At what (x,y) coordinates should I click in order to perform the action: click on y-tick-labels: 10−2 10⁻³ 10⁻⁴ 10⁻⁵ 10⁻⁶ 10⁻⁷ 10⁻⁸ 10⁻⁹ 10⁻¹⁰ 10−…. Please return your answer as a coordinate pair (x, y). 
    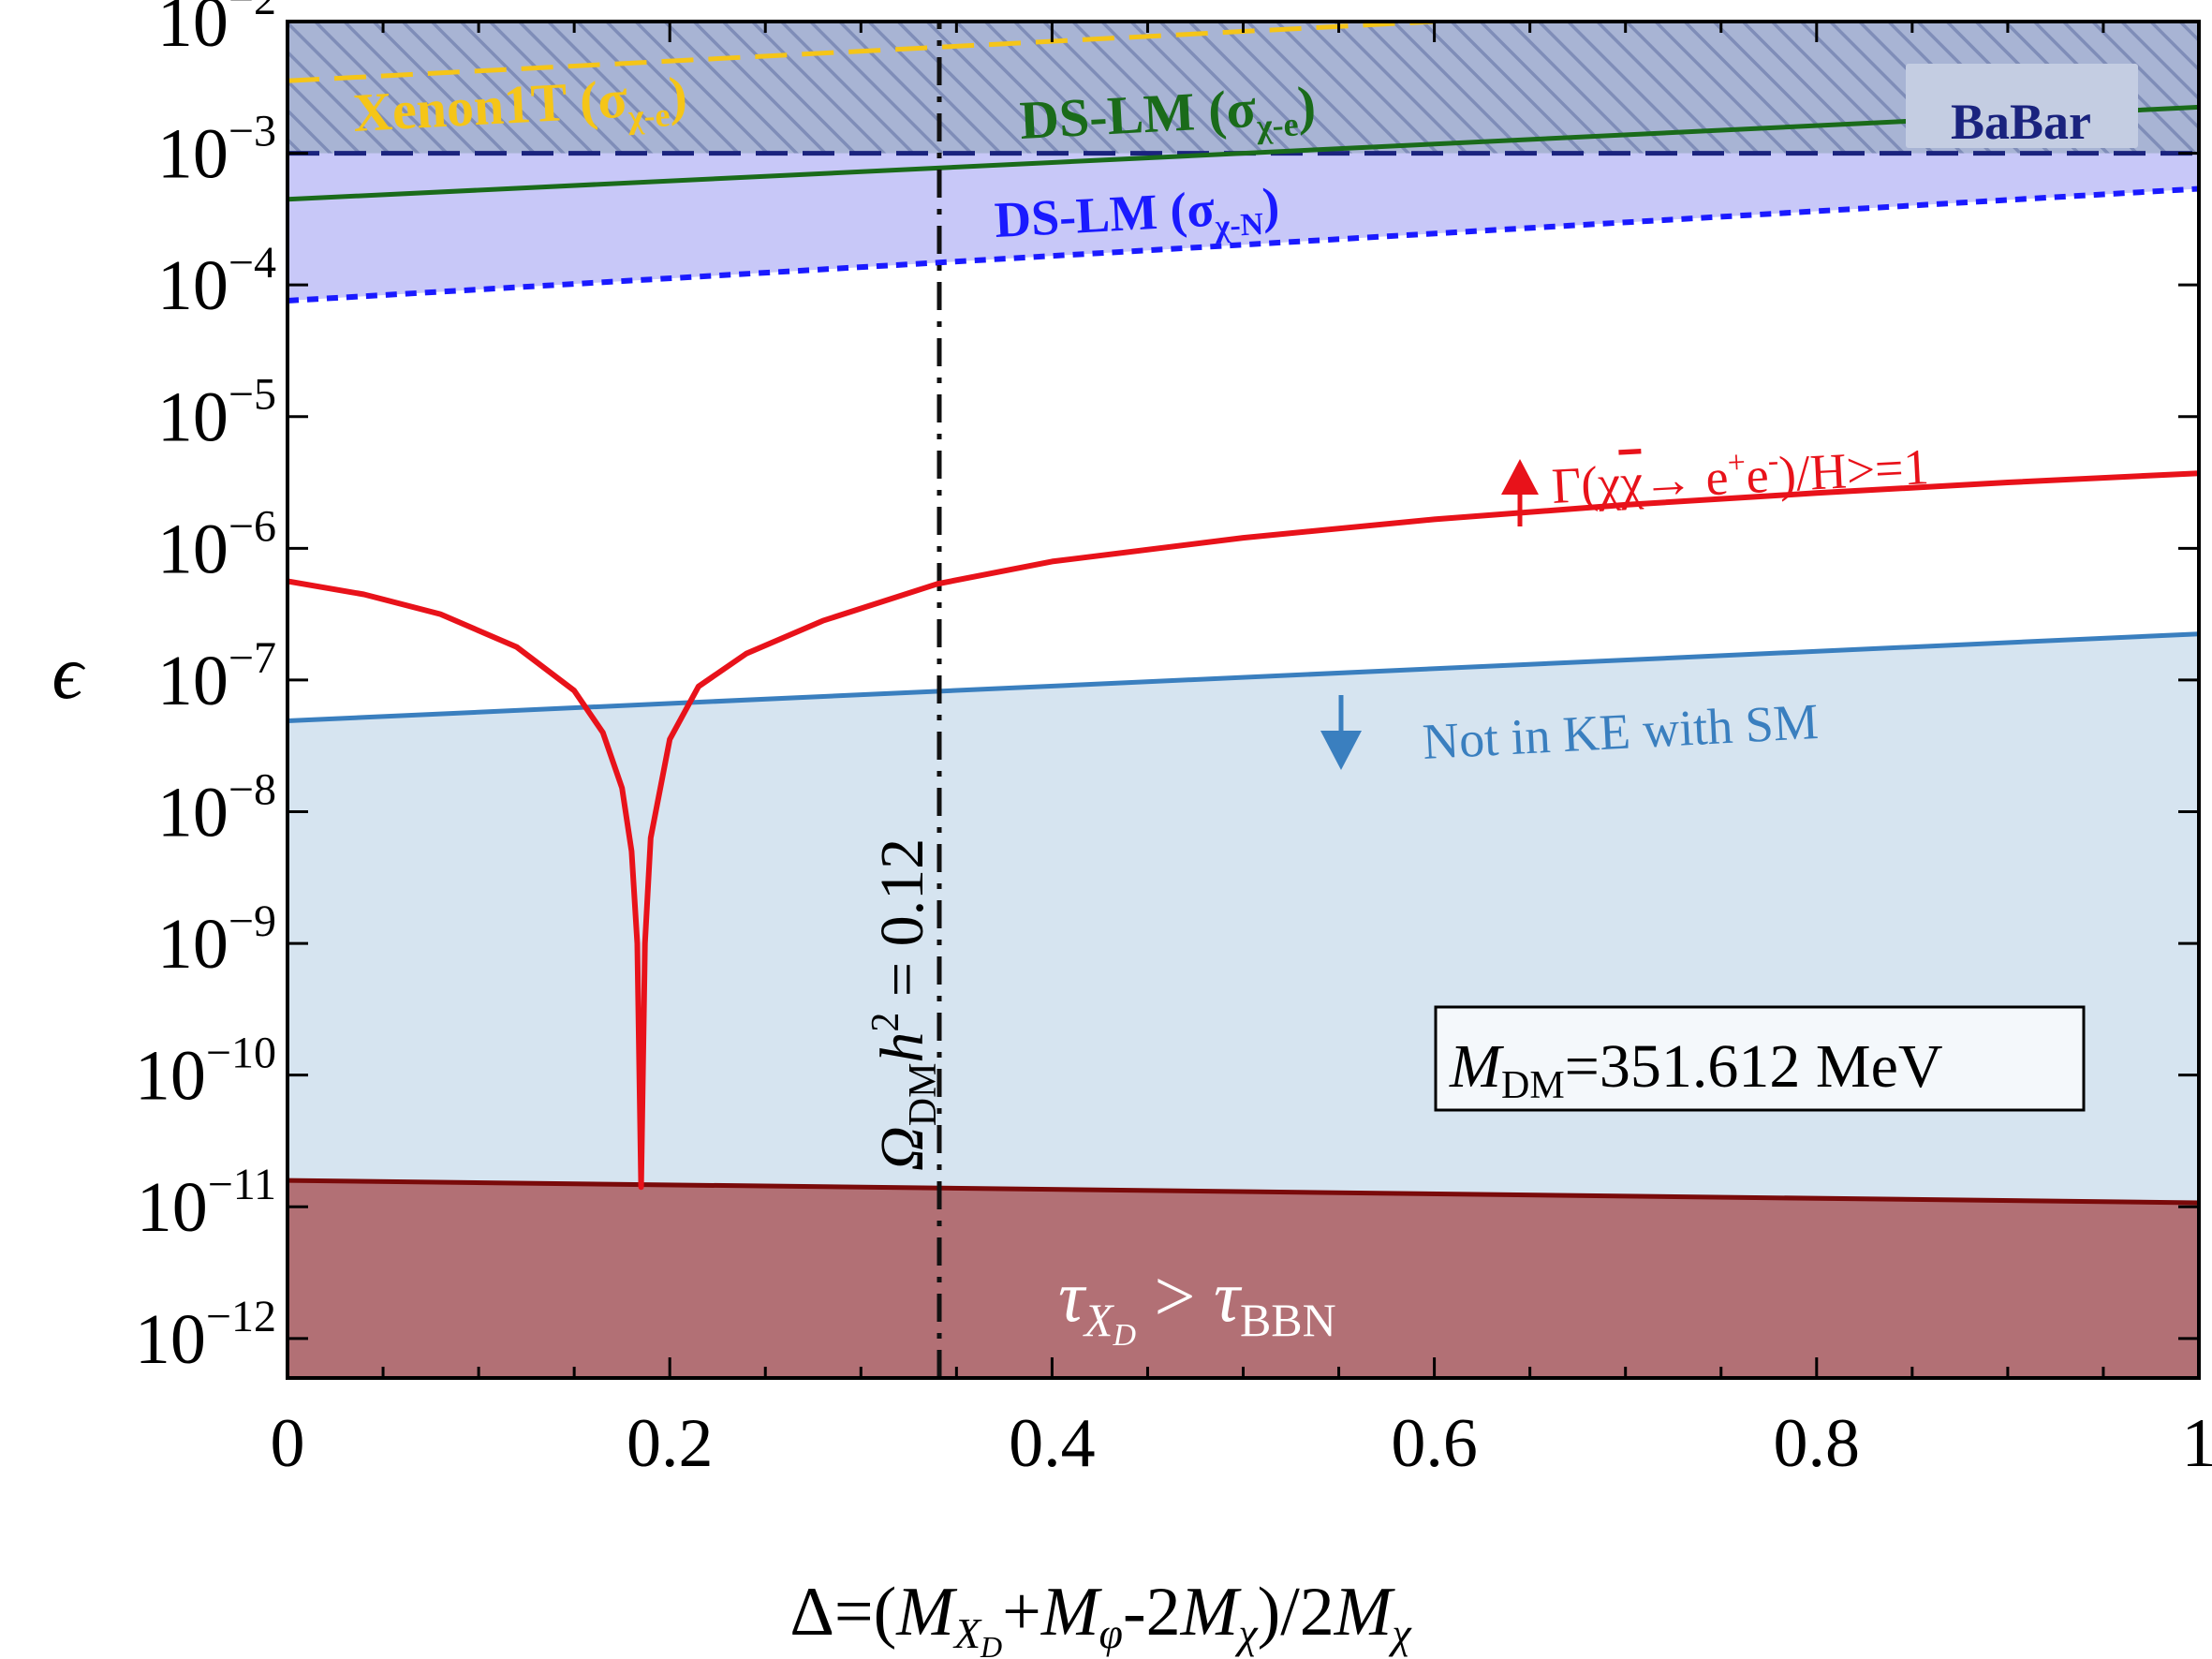
    Looking at the image, I should click on (206, 689).